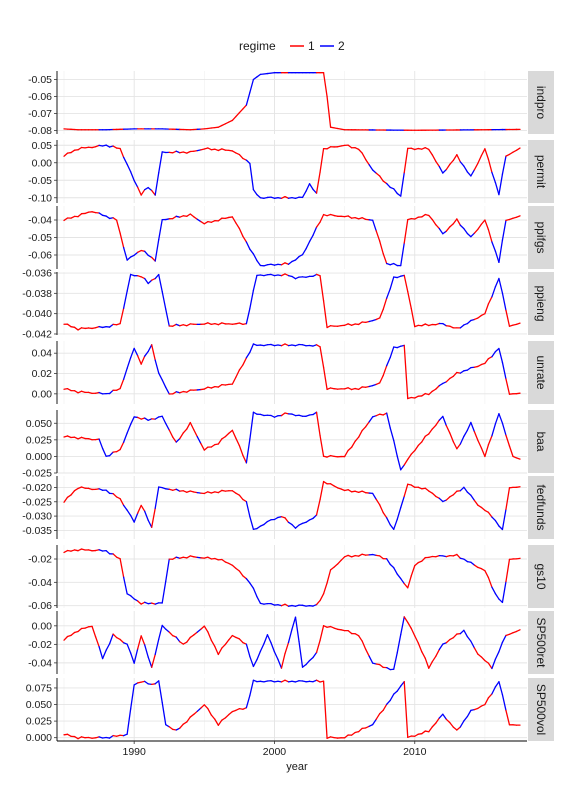 The image size is (567, 787). I want to click on facet-strip, so click(541, 237).